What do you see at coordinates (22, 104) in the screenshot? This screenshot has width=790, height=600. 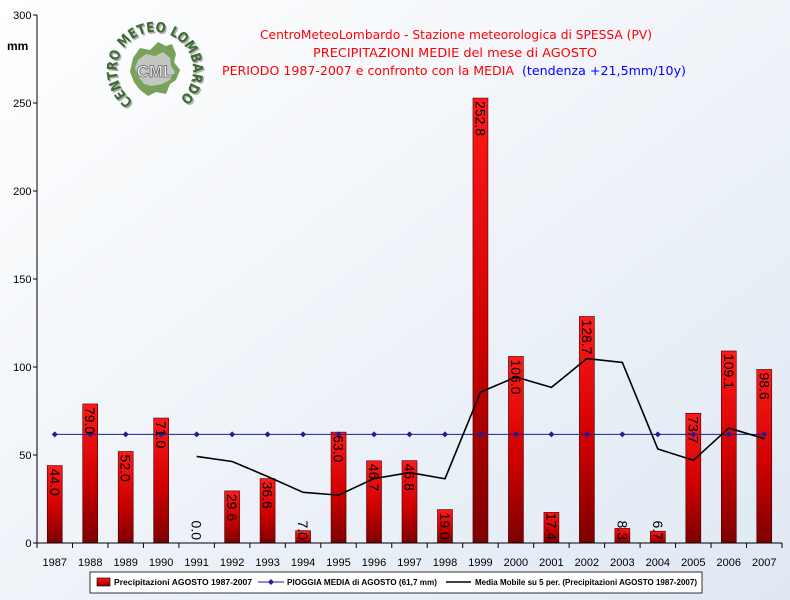 I see `y-tick-label-250: 250` at bounding box center [22, 104].